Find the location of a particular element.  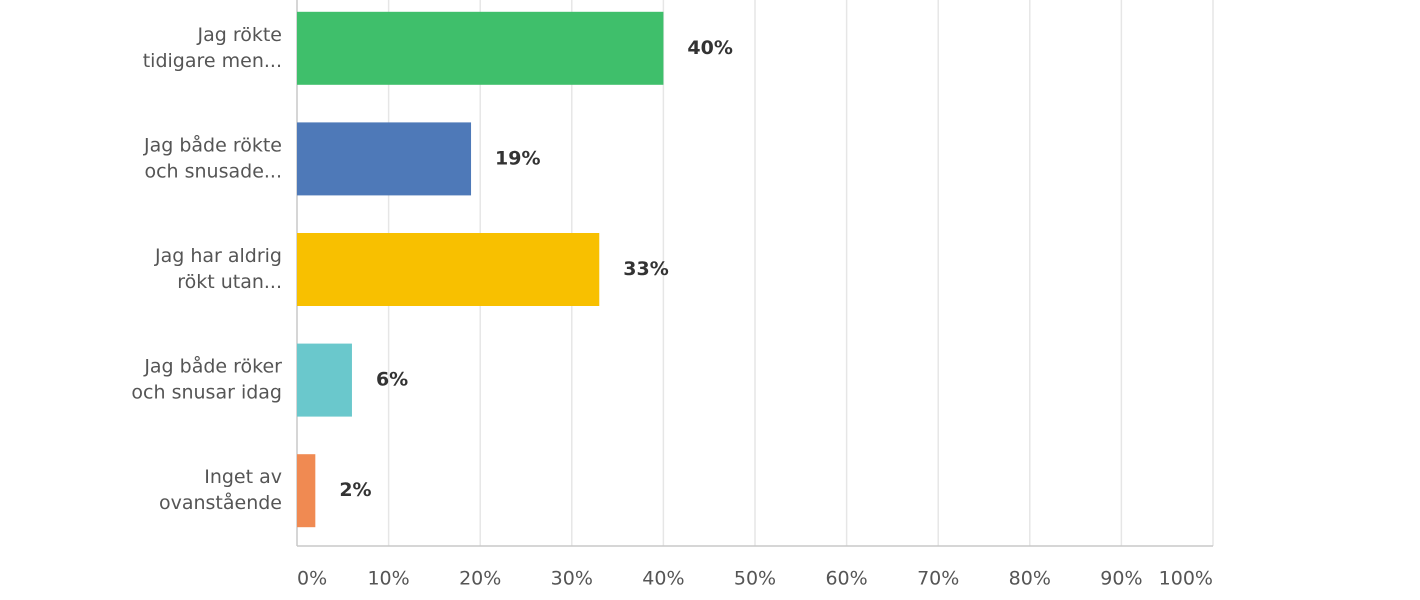

x-tick-label: 100% is located at coordinates (1186, 579).